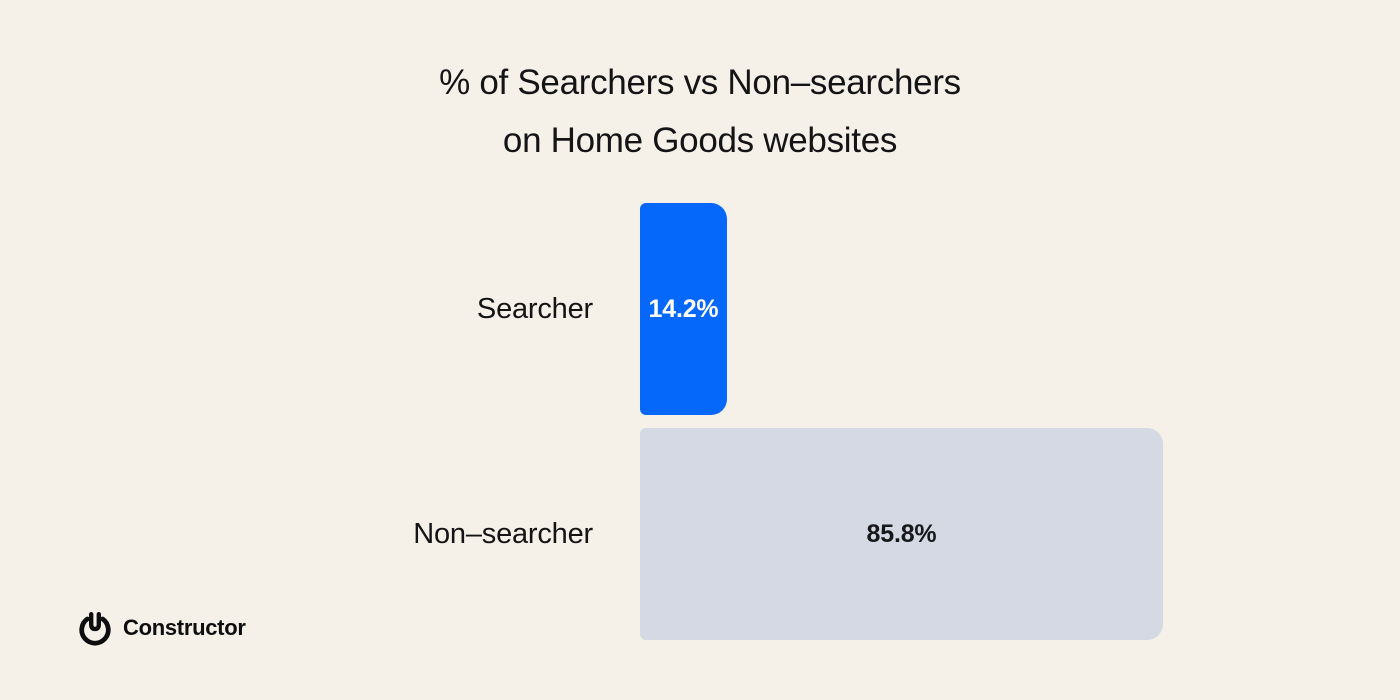 This screenshot has height=700, width=1400. Describe the element at coordinates (700, 140) in the screenshot. I see `chart-title-line-2: on Home Goods websites` at that location.